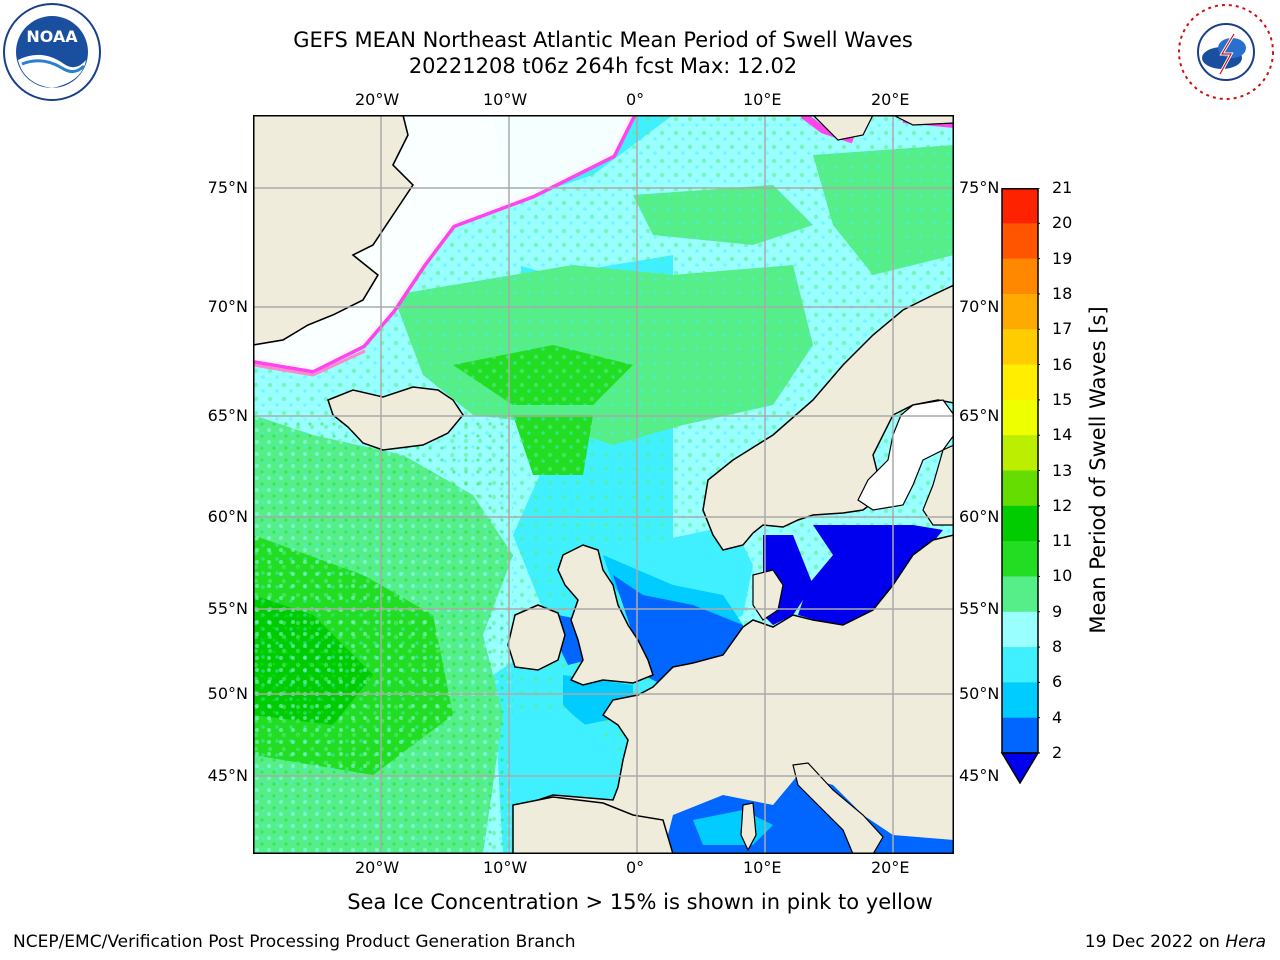 This screenshot has width=1280, height=960. What do you see at coordinates (52, 52) in the screenshot?
I see `noaa-logo-icon: NOAA` at bounding box center [52, 52].